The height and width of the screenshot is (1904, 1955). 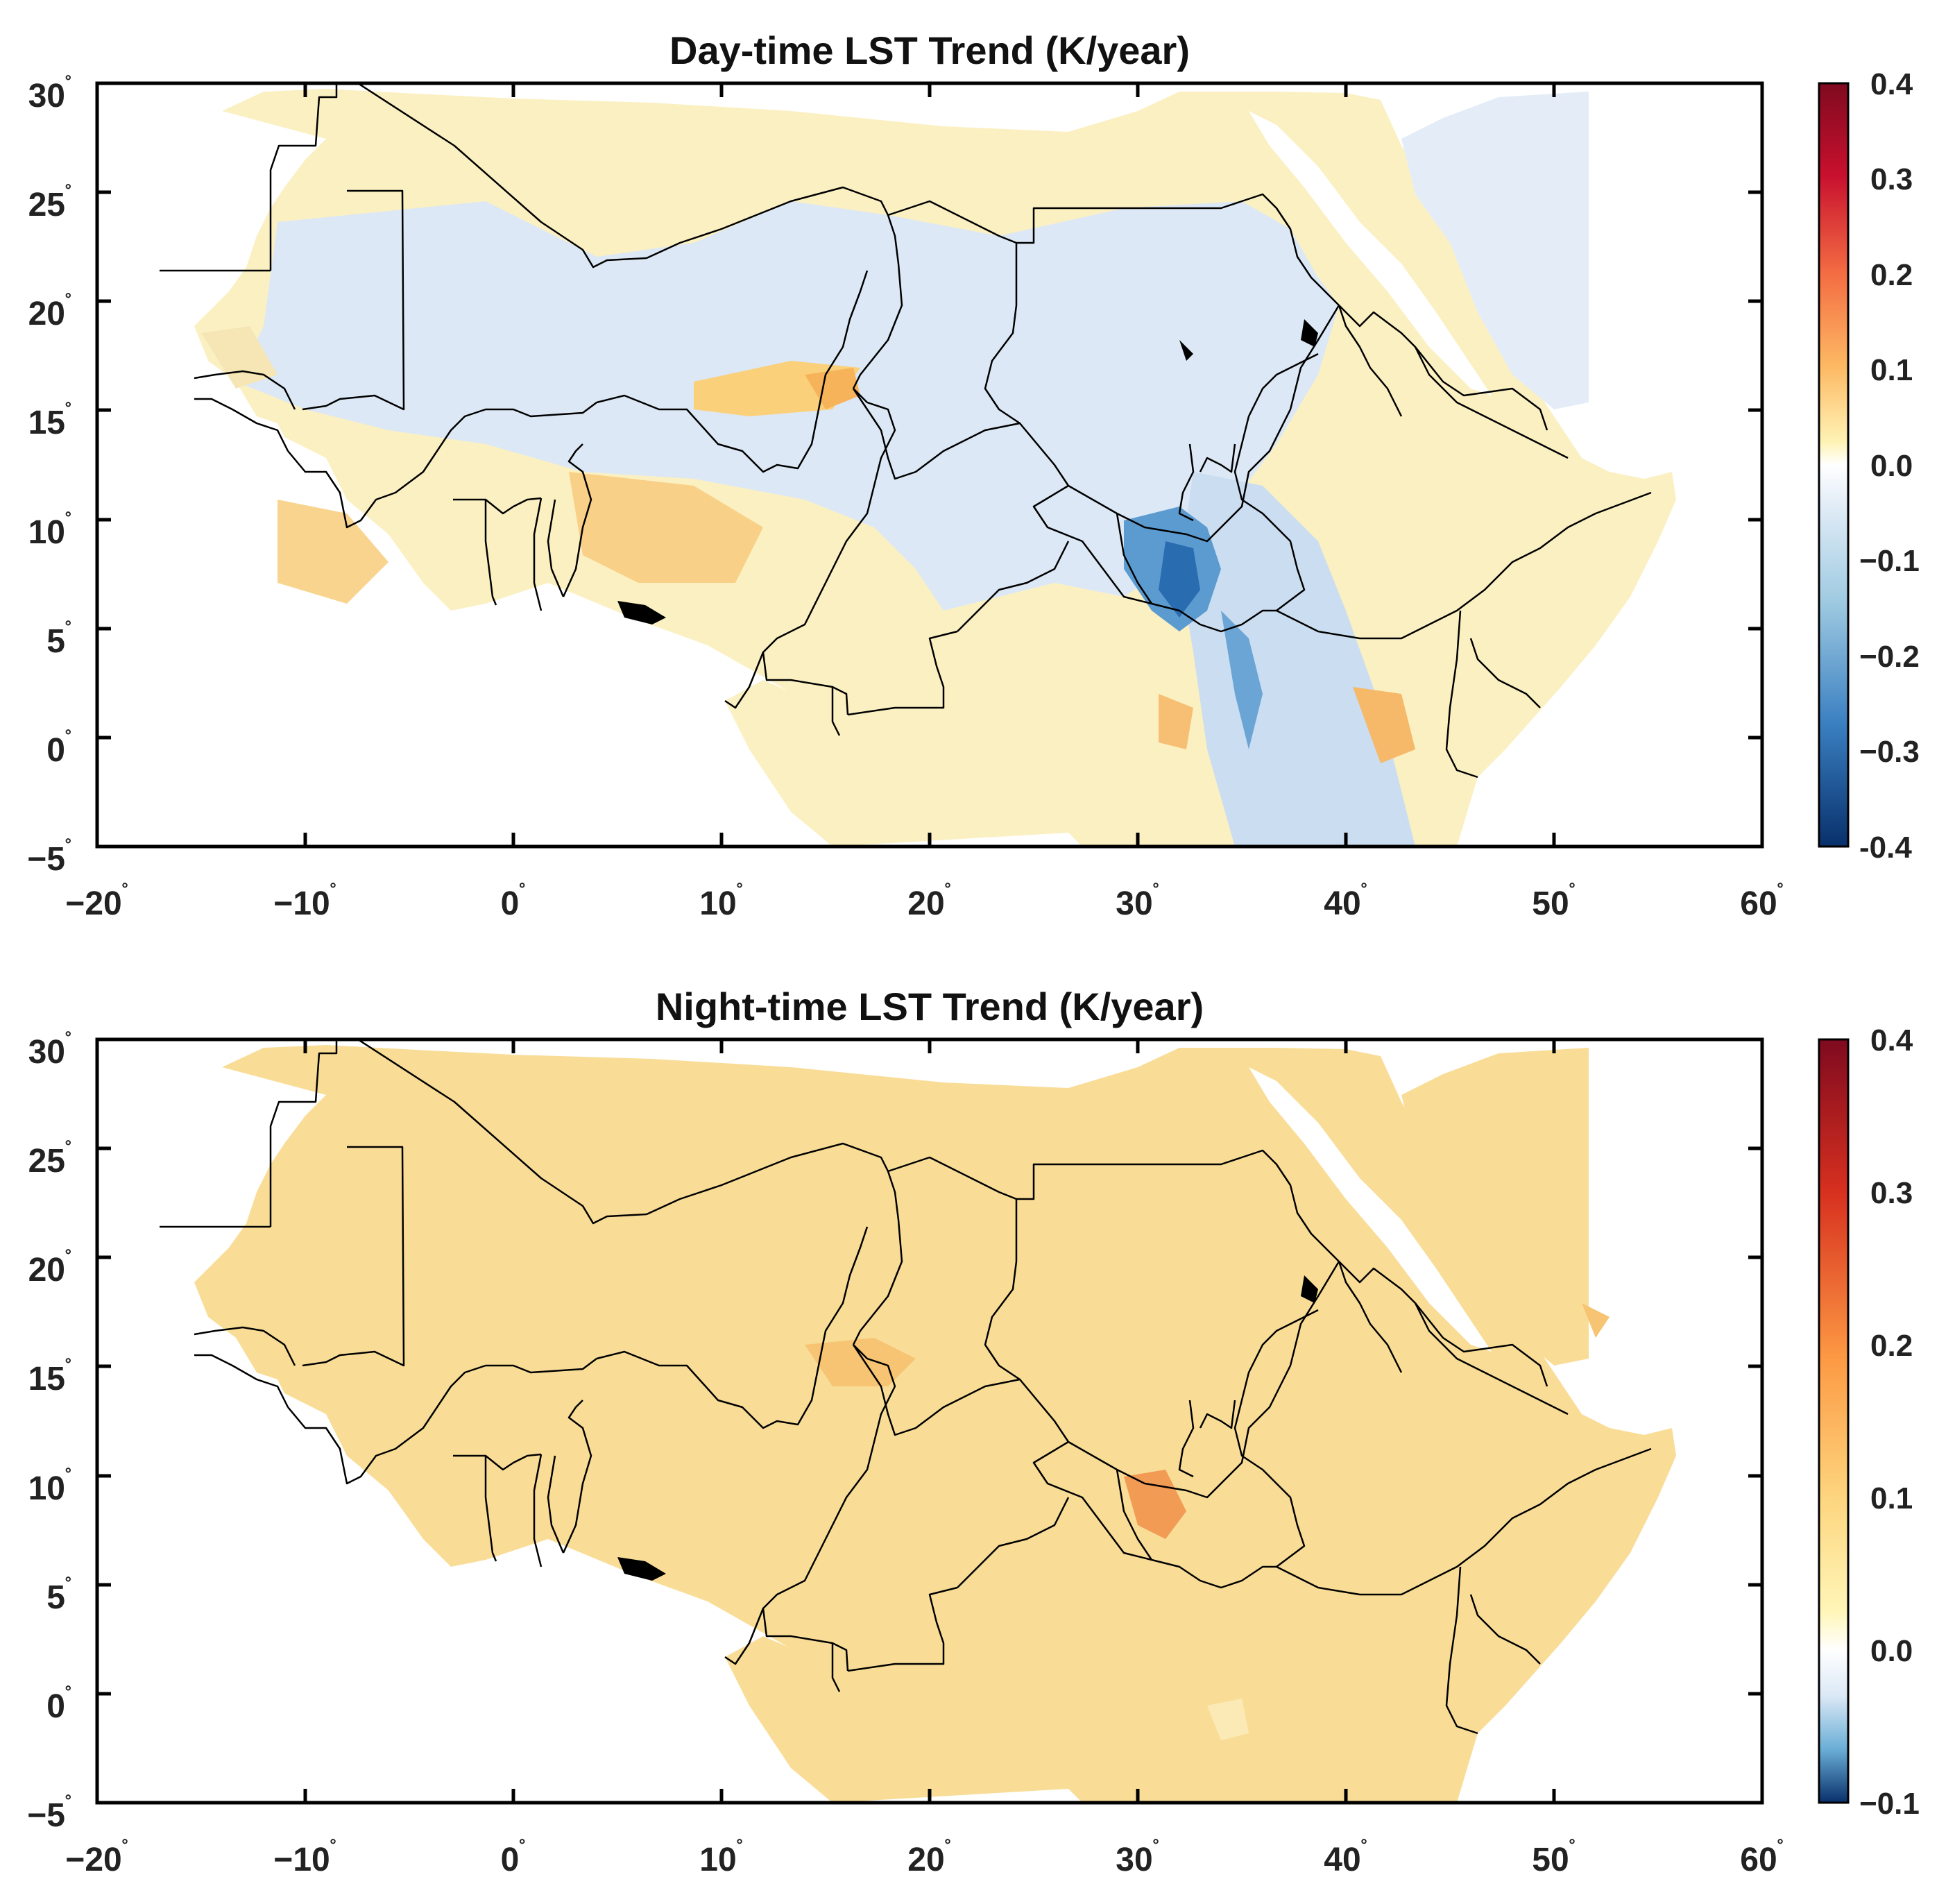 What do you see at coordinates (510, 903) in the screenshot?
I see `day-xtick-2: 0` at bounding box center [510, 903].